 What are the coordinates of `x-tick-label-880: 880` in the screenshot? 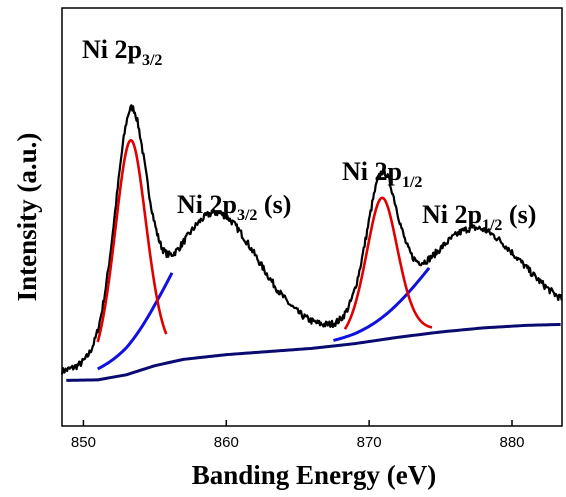 It's located at (511, 442).